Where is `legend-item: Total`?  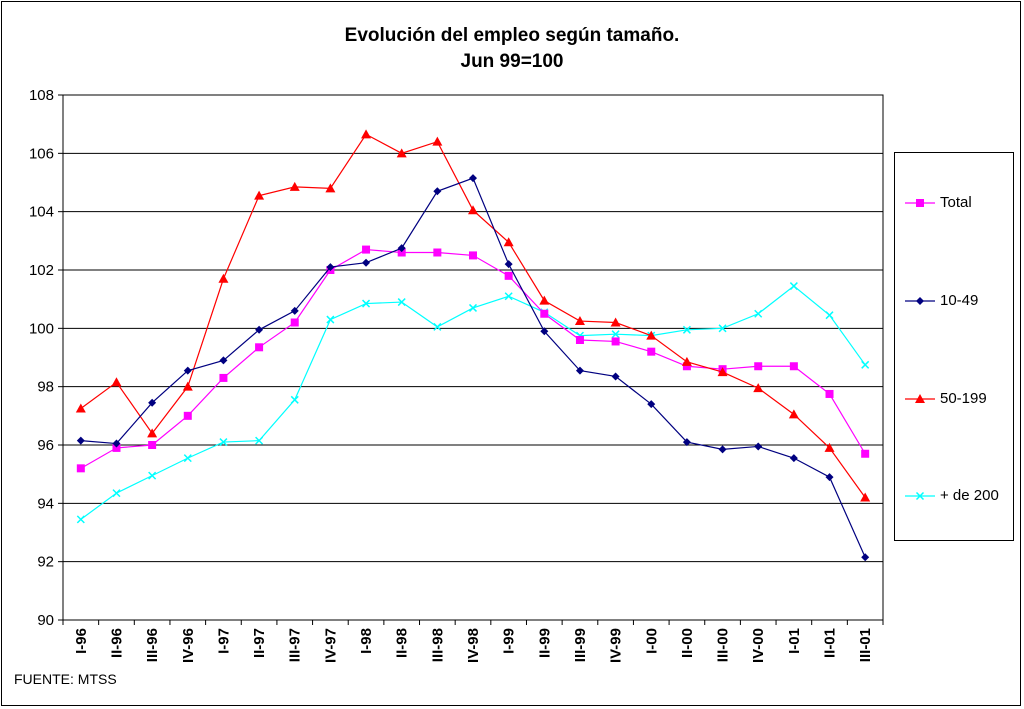 legend-item: Total is located at coordinates (954, 203).